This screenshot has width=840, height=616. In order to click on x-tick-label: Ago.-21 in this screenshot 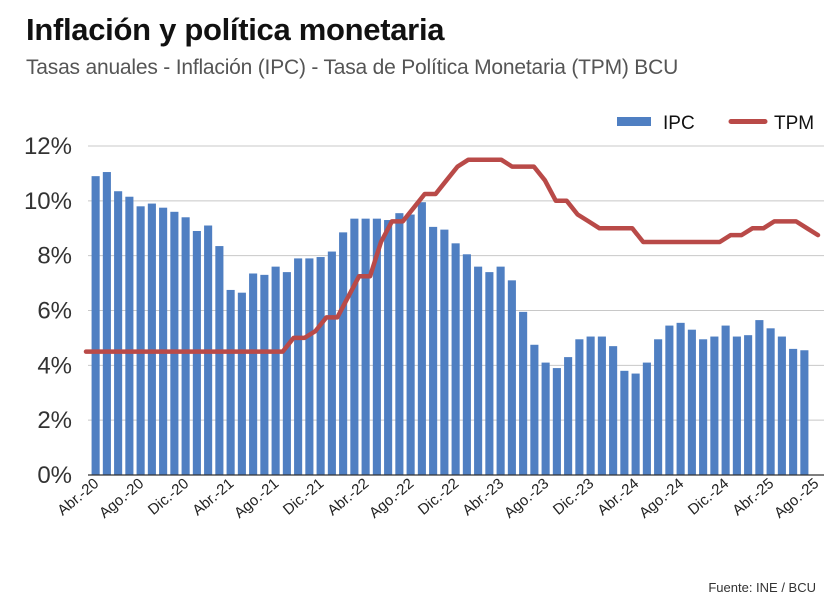, I will do `click(256, 498)`.